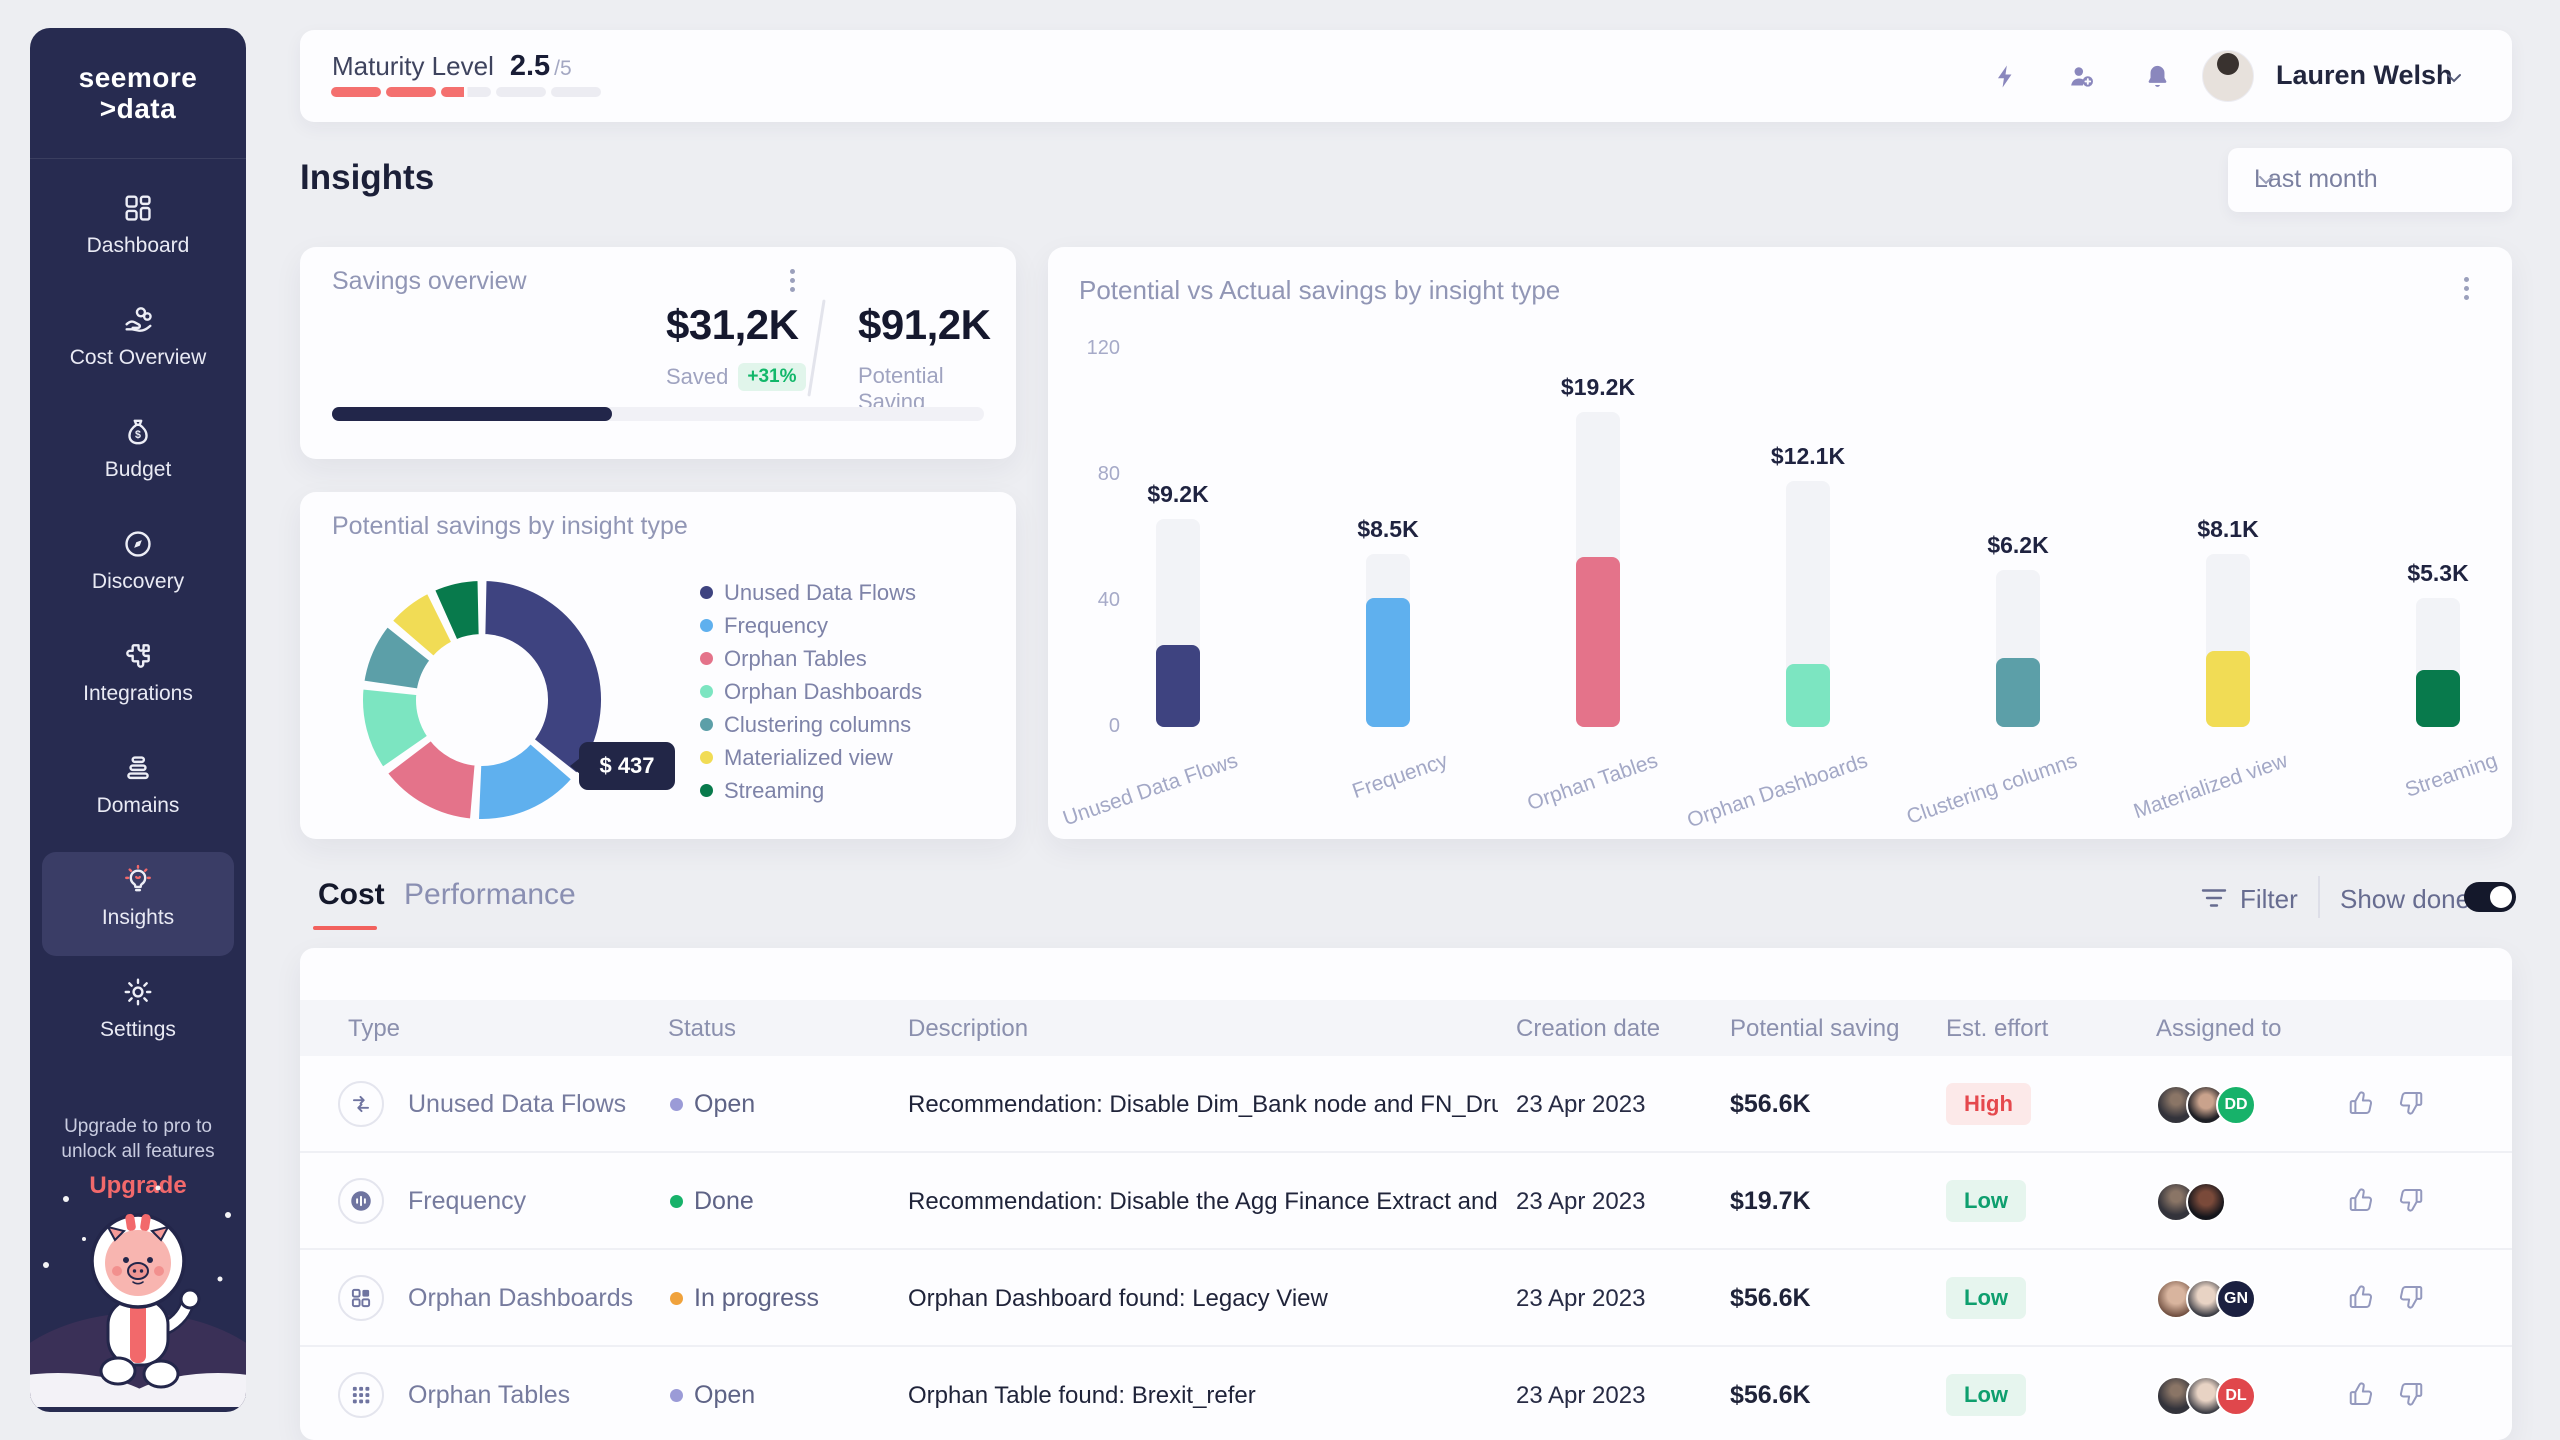  What do you see at coordinates (2454, 78) in the screenshot?
I see `user-menu-chevron-down-icon` at bounding box center [2454, 78].